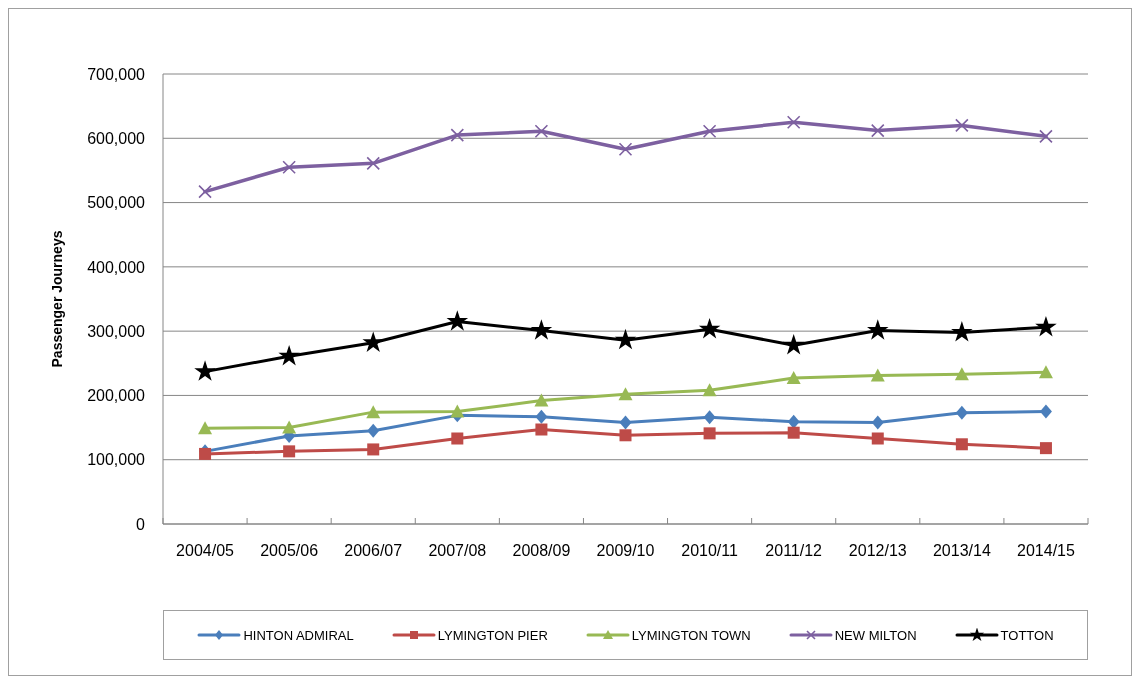 This screenshot has width=1140, height=680. What do you see at coordinates (116, 74) in the screenshot?
I see `y-tick-label: 700,000` at bounding box center [116, 74].